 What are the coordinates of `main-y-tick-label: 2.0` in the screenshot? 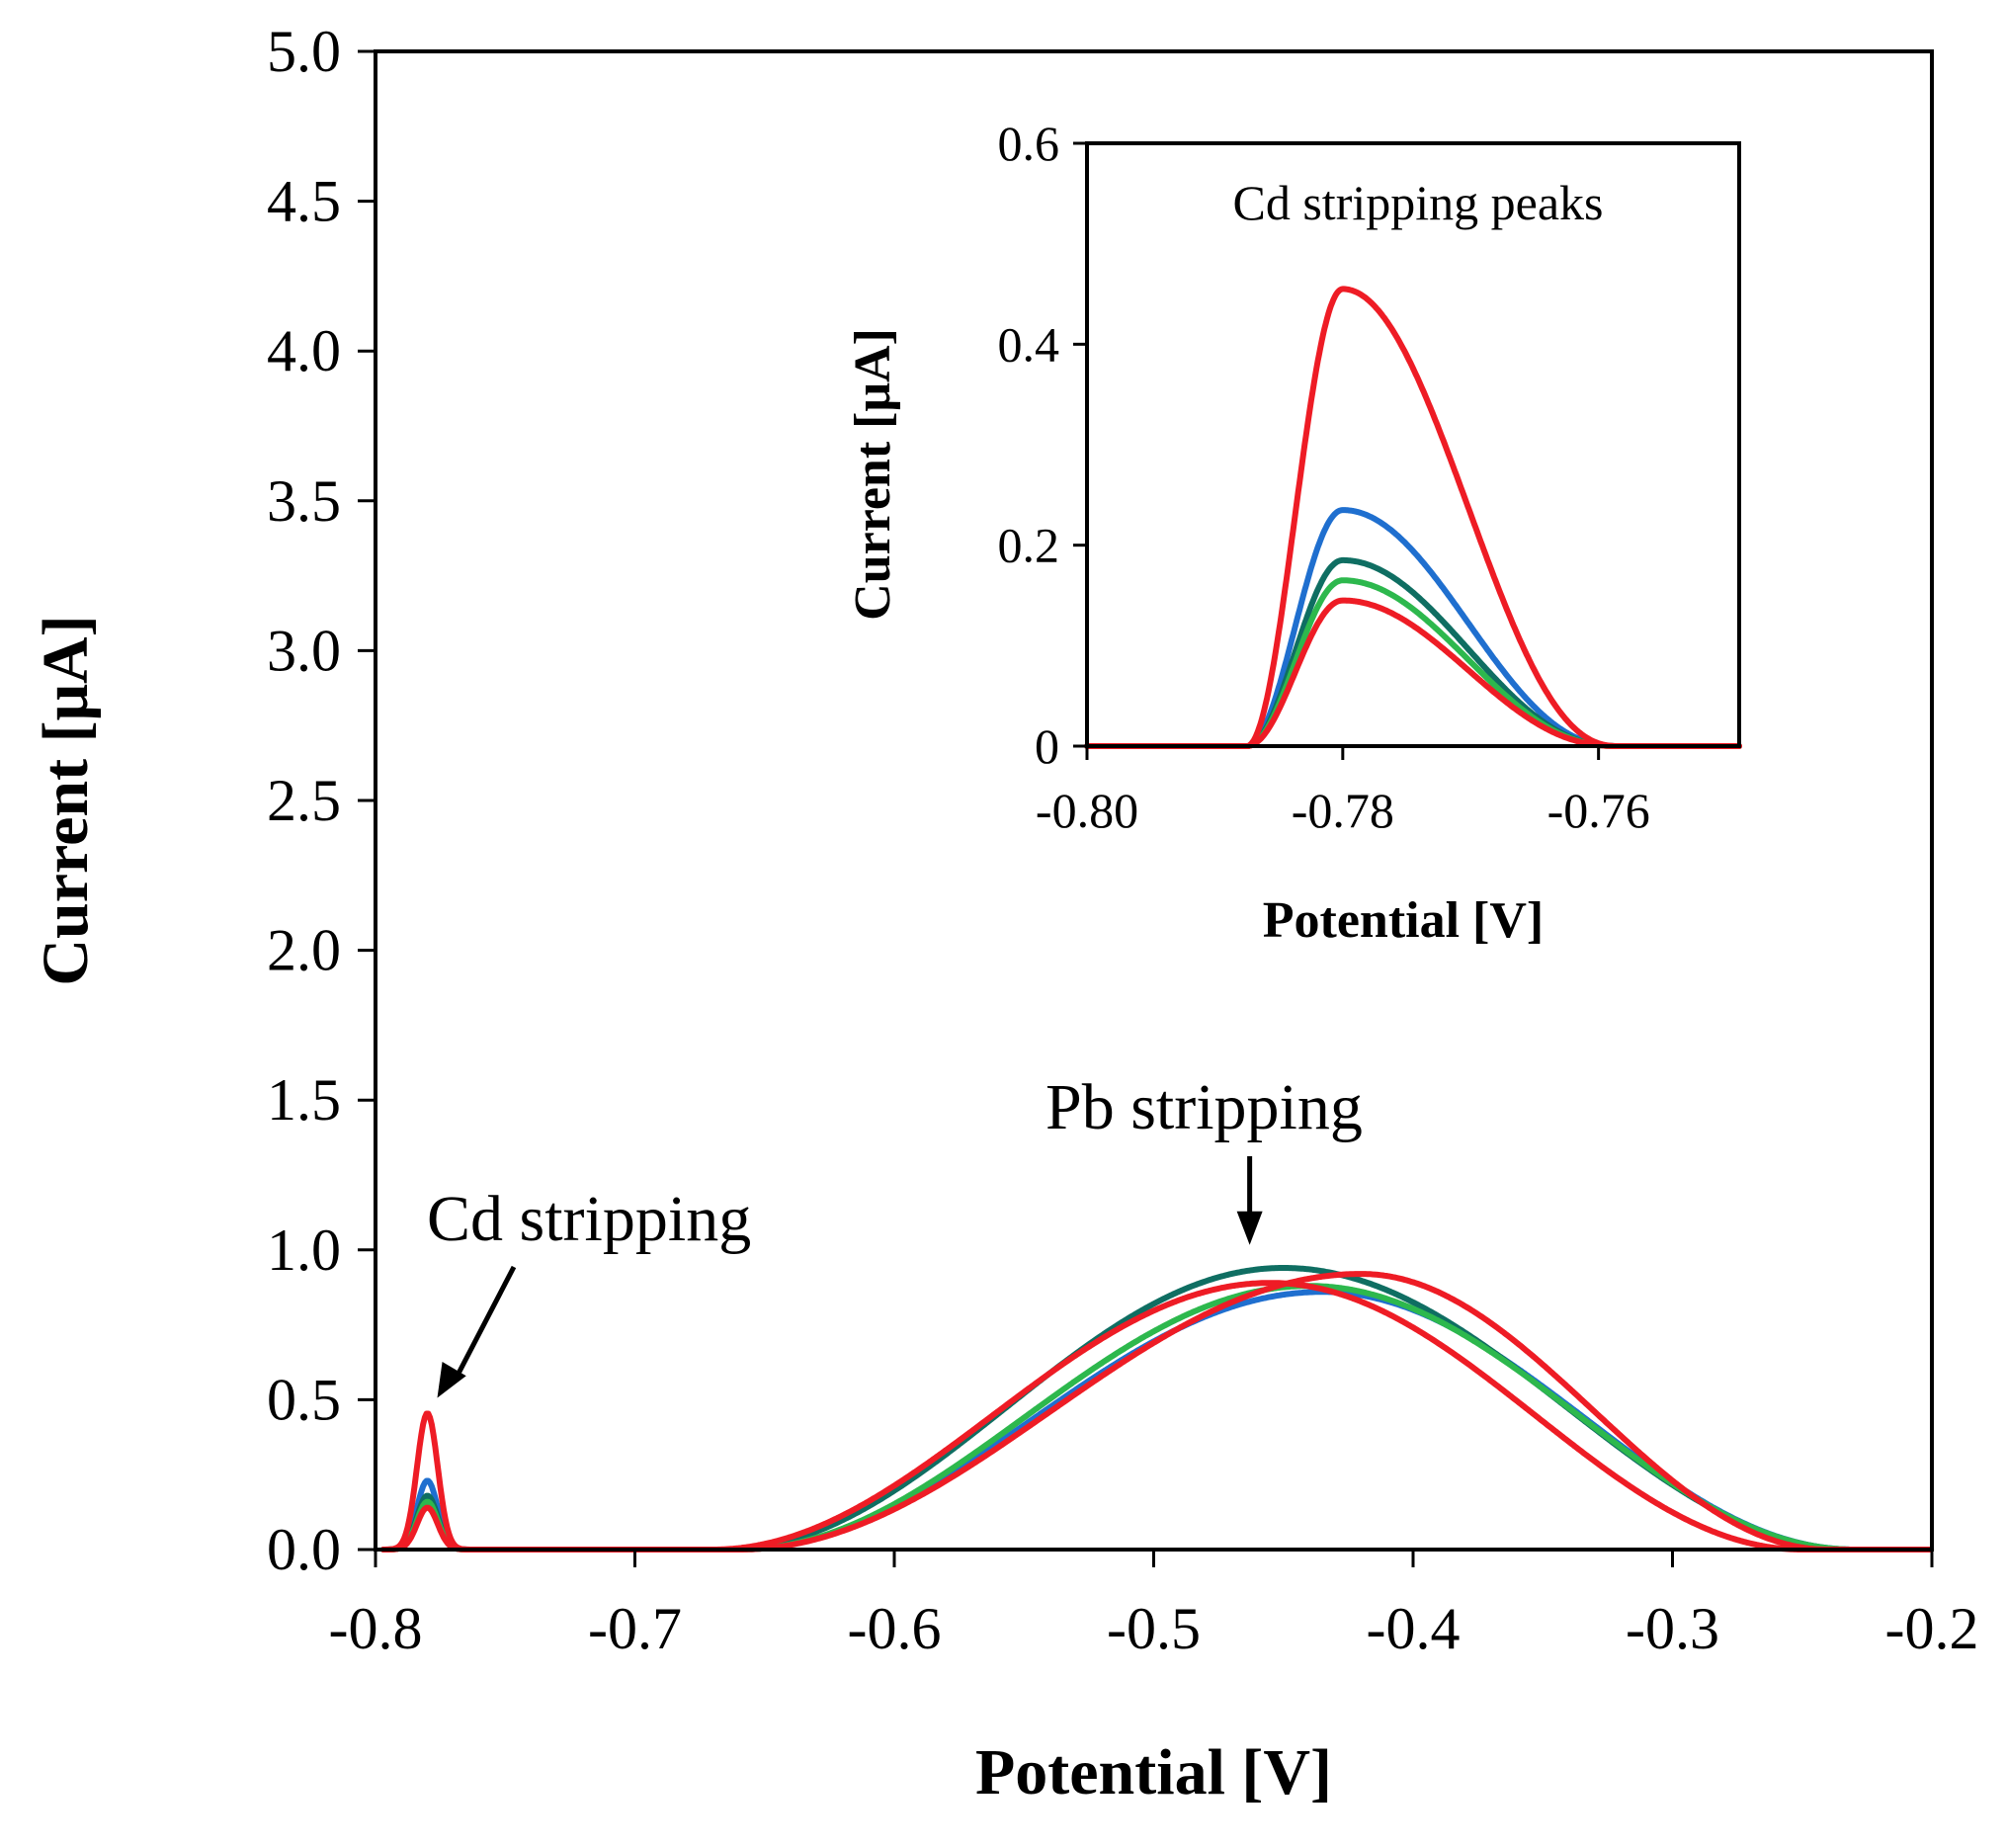 It's located at (304, 950).